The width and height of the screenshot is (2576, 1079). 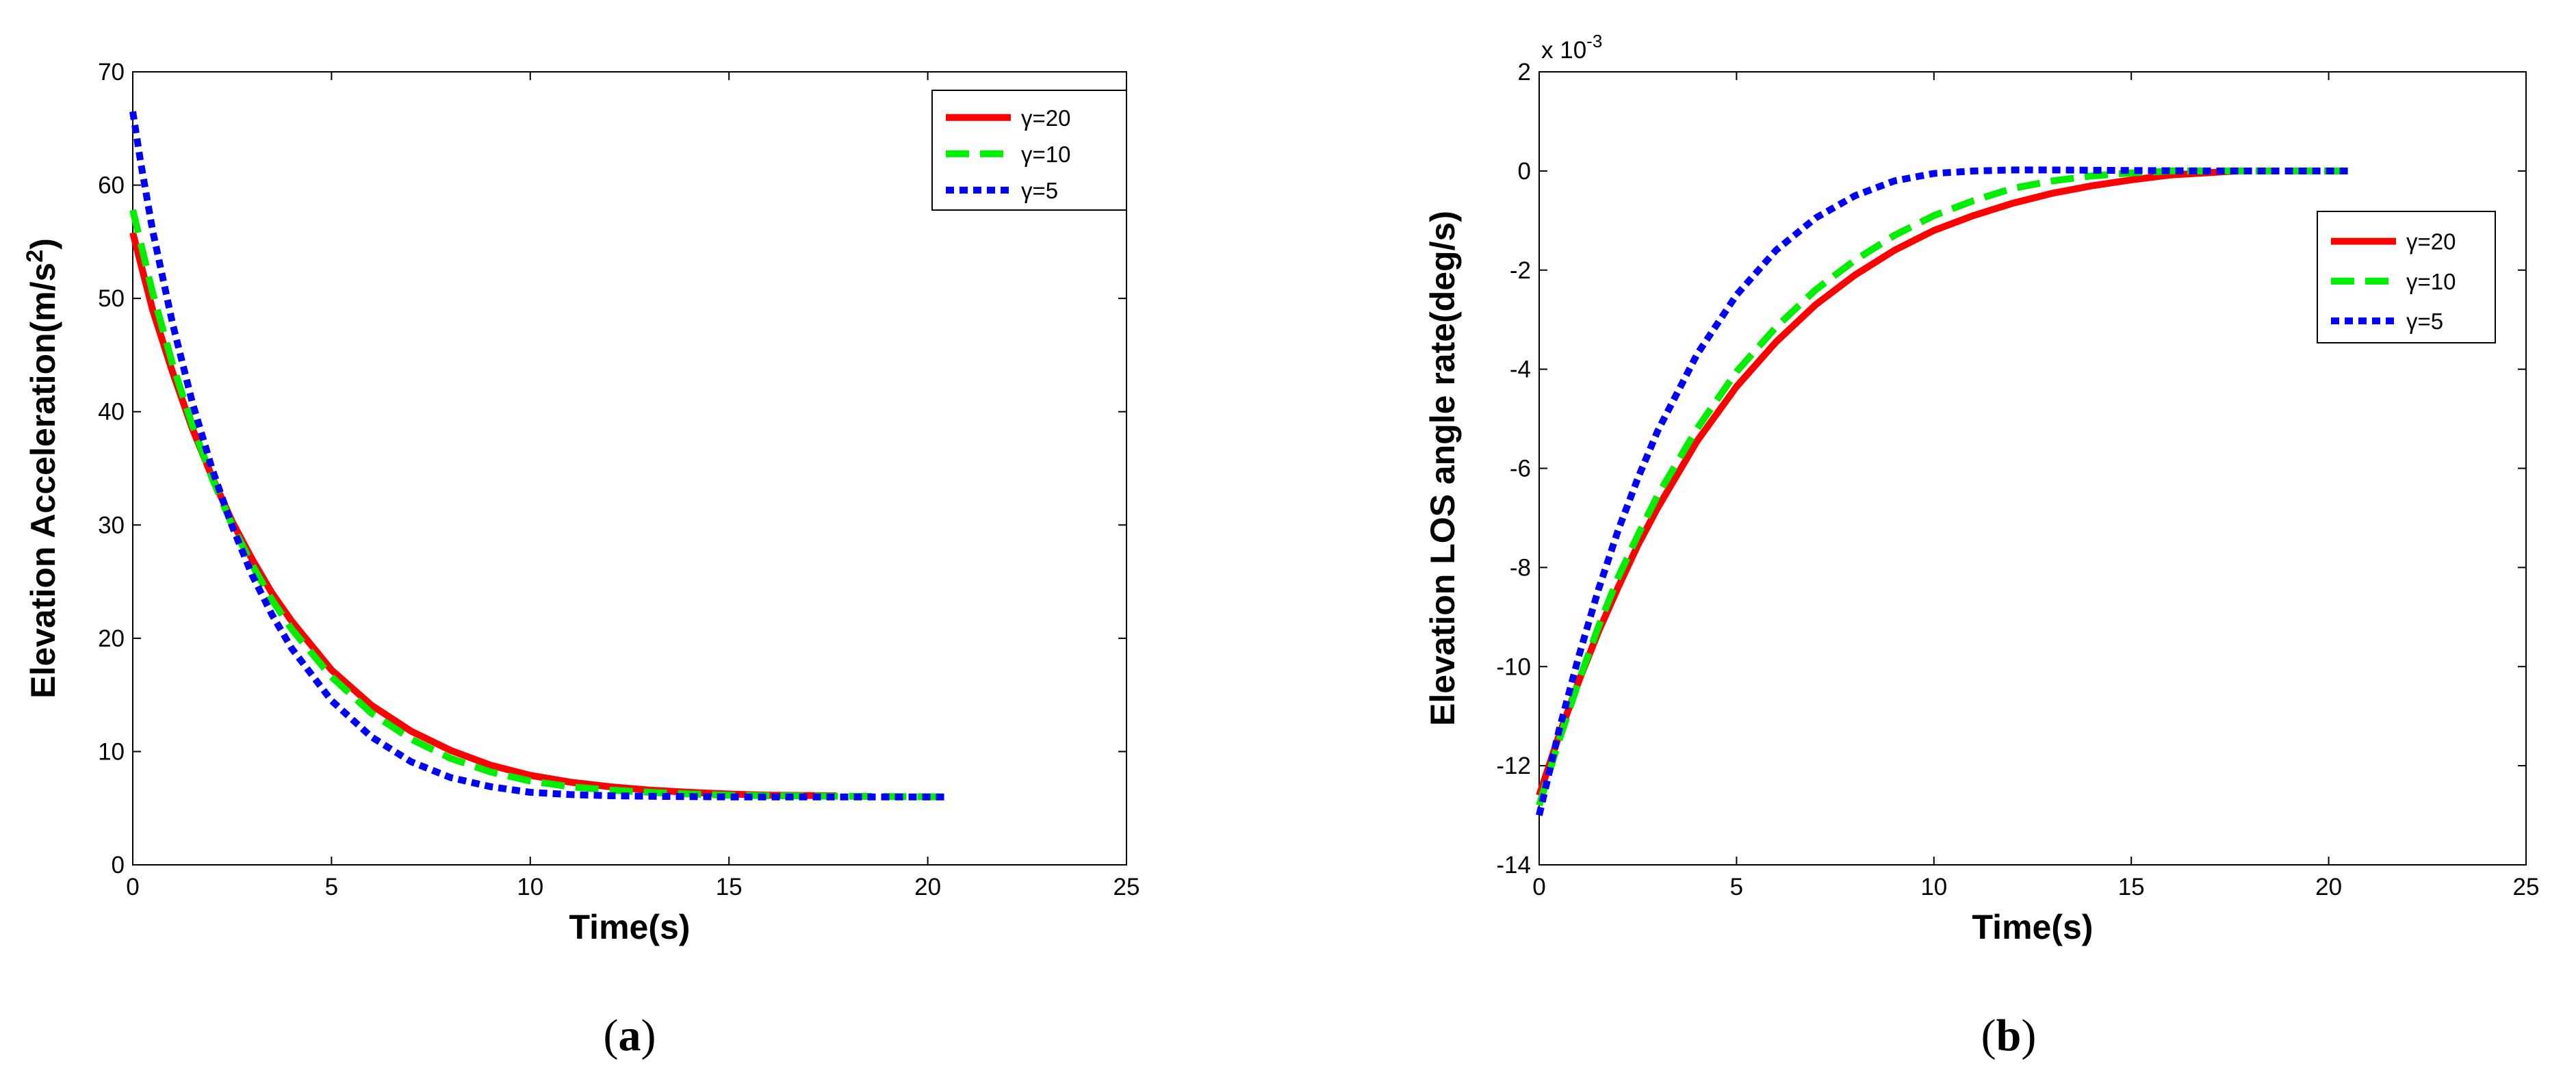 I want to click on caption-letter: b, so click(x=2009, y=1036).